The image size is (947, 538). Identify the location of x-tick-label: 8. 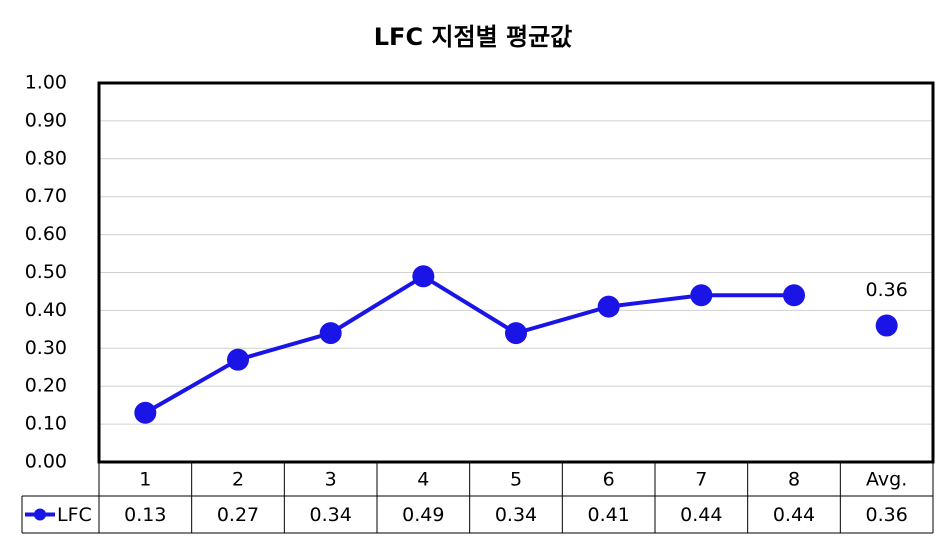
(794, 480).